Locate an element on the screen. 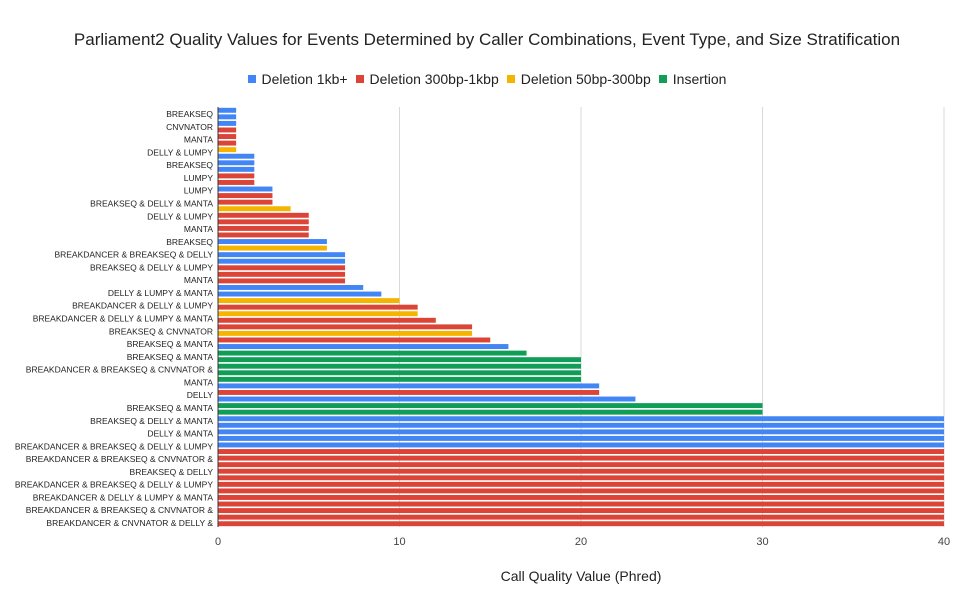  y-tick-label: BREAKDANCER & DELLY & LUMPY is located at coordinates (142, 306).